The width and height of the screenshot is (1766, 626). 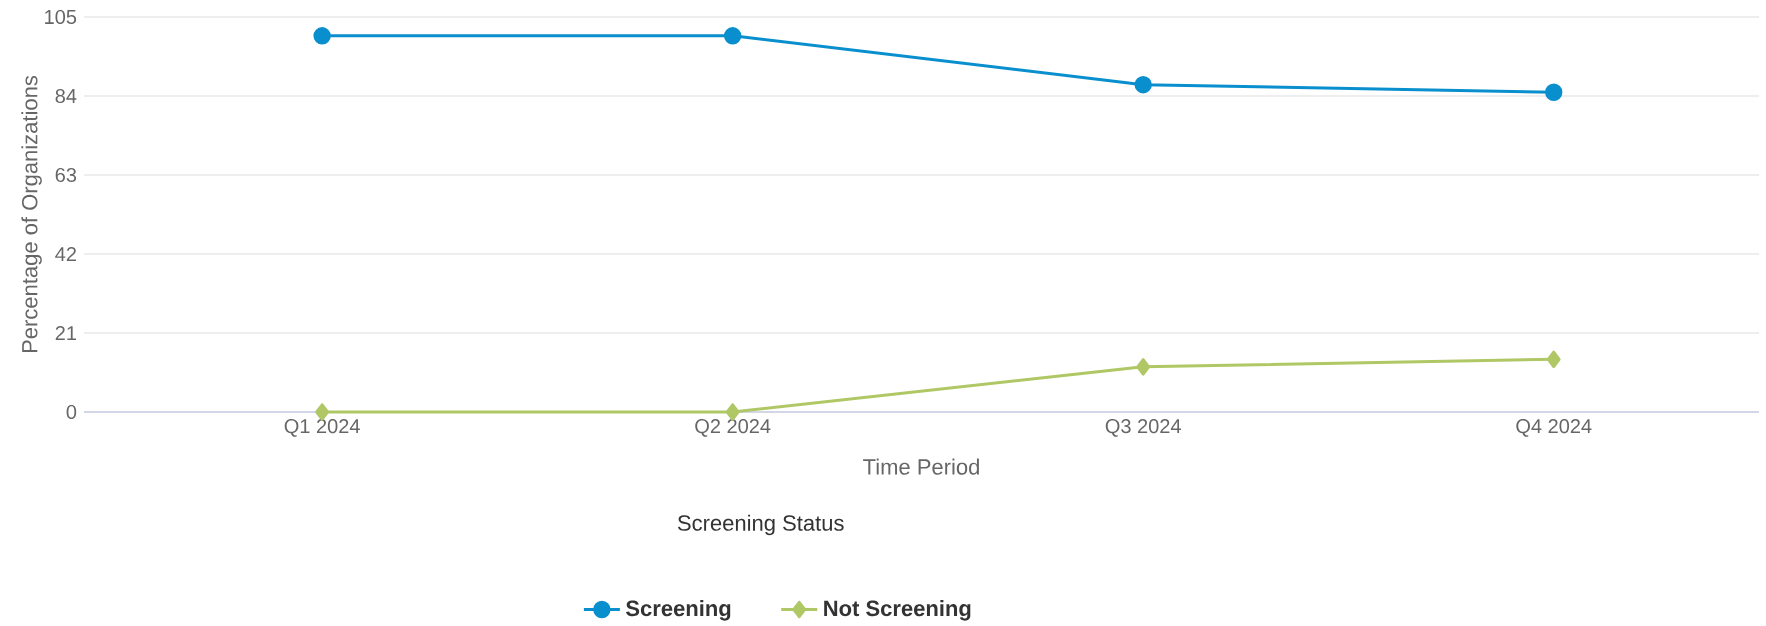 What do you see at coordinates (65, 333) in the screenshot?
I see `y-tick-label: 21` at bounding box center [65, 333].